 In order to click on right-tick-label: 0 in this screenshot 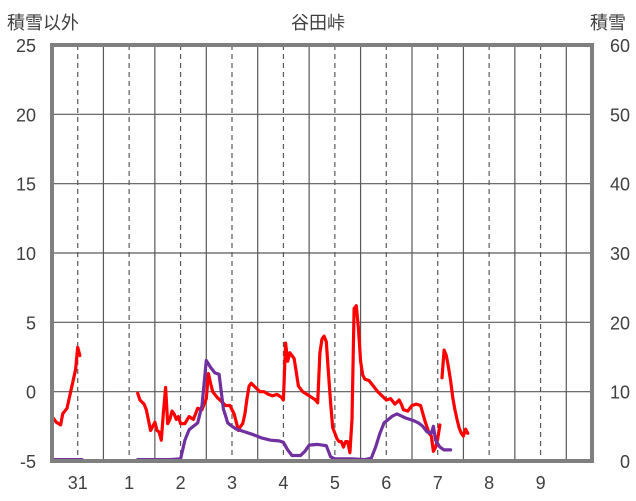, I will do `click(625, 462)`.